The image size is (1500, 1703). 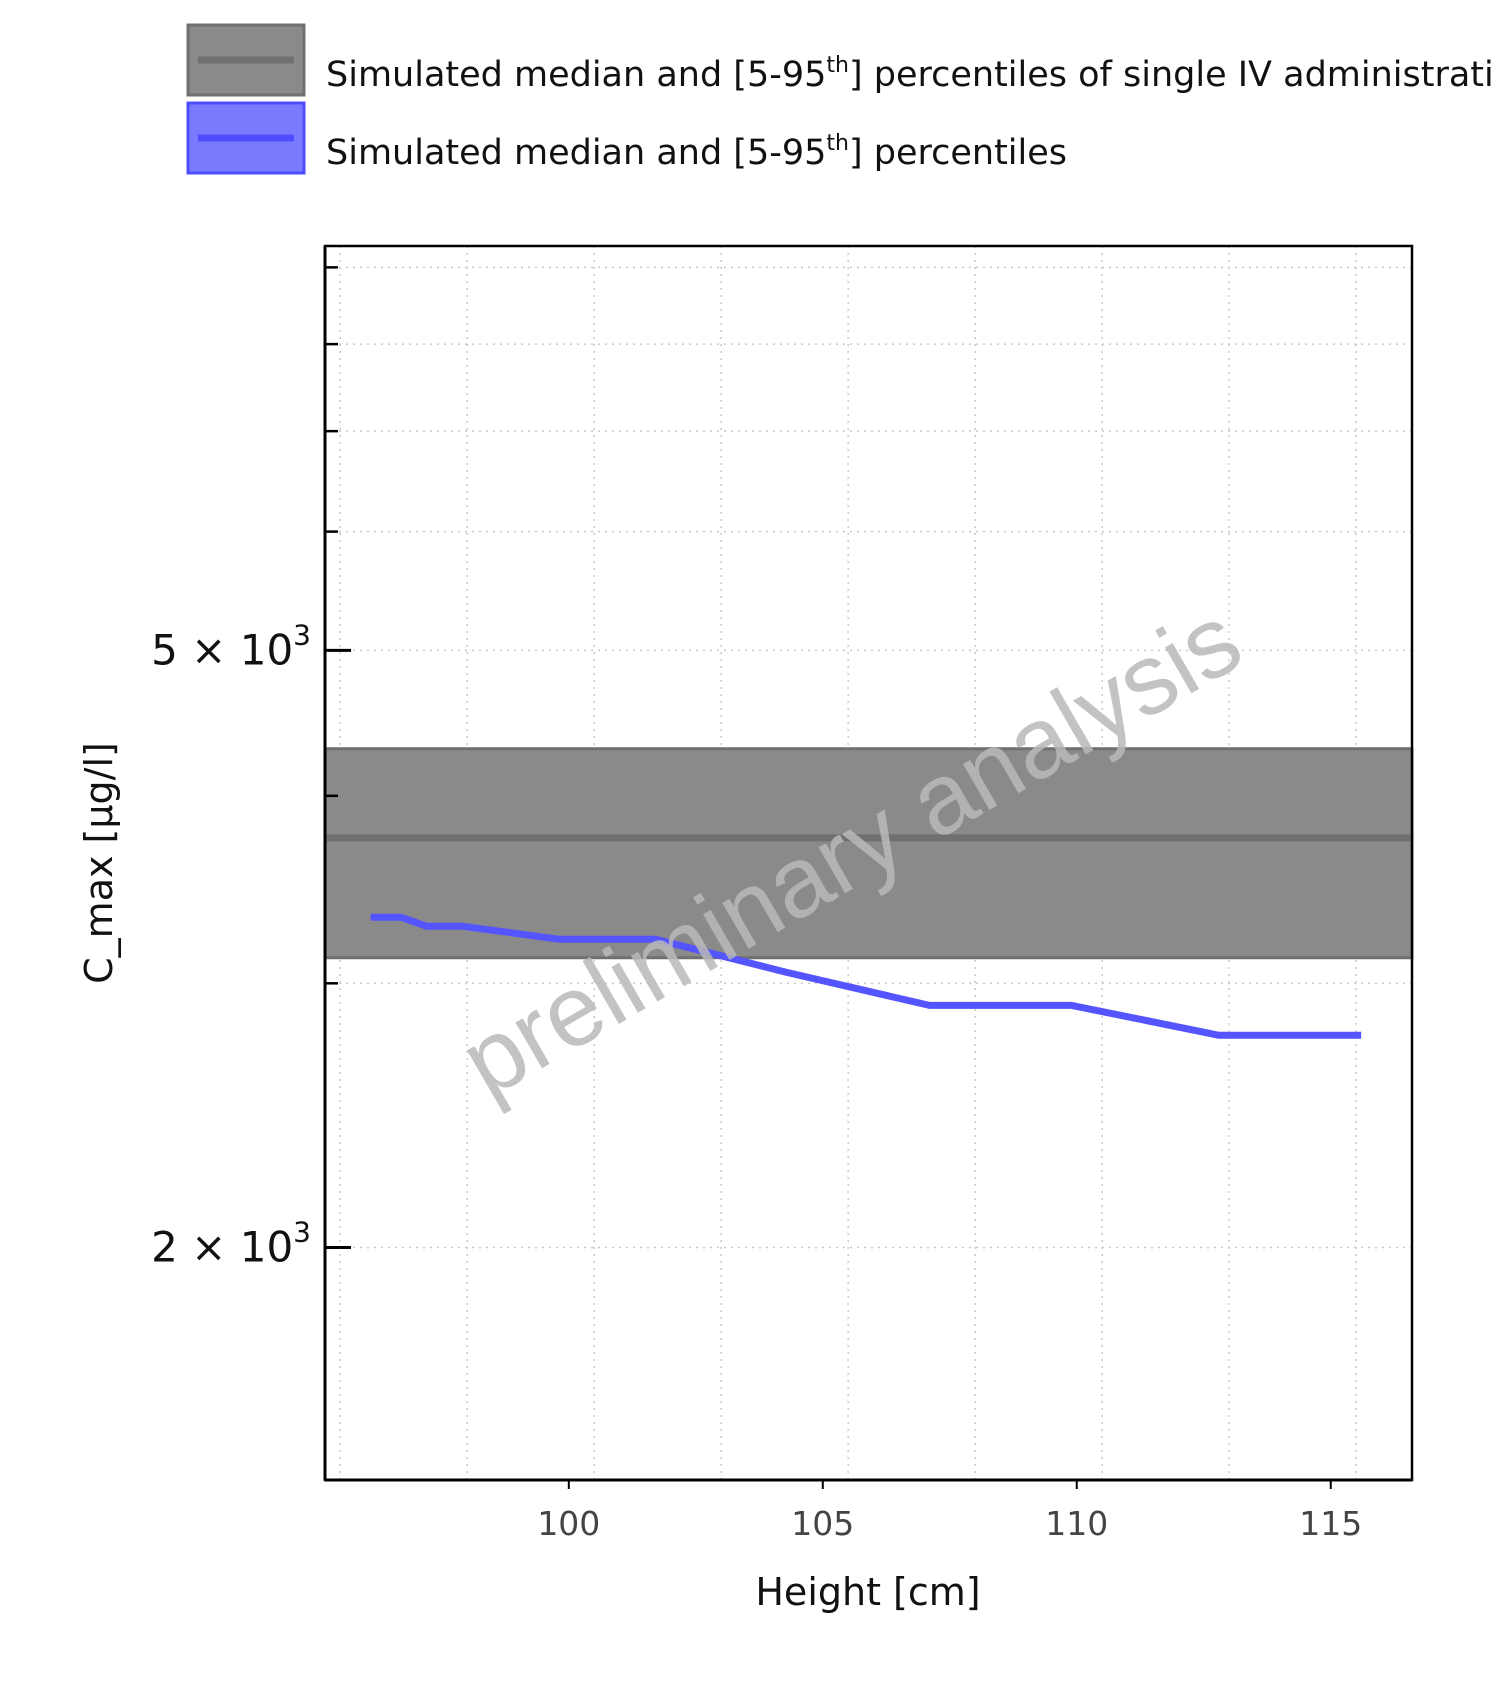 I want to click on y-tick-label: 5 × 10³, so click(x=231, y=646).